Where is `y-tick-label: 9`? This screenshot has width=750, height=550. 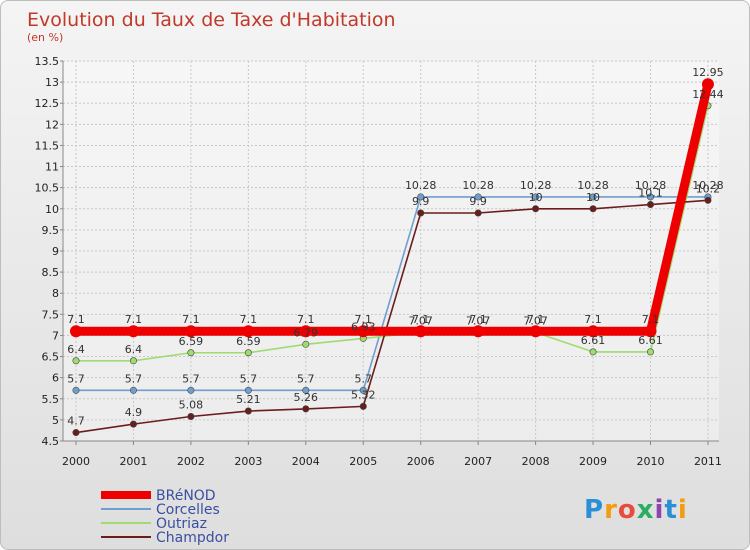 y-tick-label: 9 is located at coordinates (55, 251).